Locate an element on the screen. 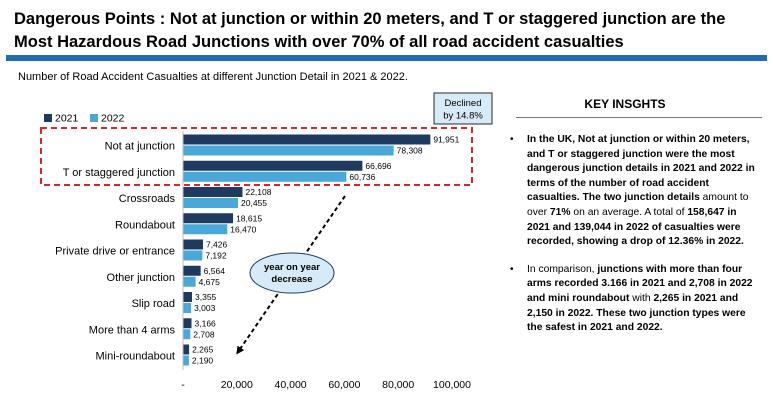 This screenshot has height=404, width=773. title-divider is located at coordinates (386, 58).